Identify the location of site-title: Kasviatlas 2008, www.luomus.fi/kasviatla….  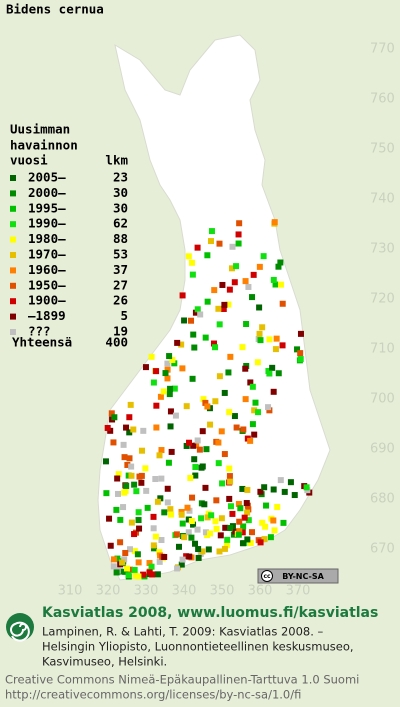
(210, 613).